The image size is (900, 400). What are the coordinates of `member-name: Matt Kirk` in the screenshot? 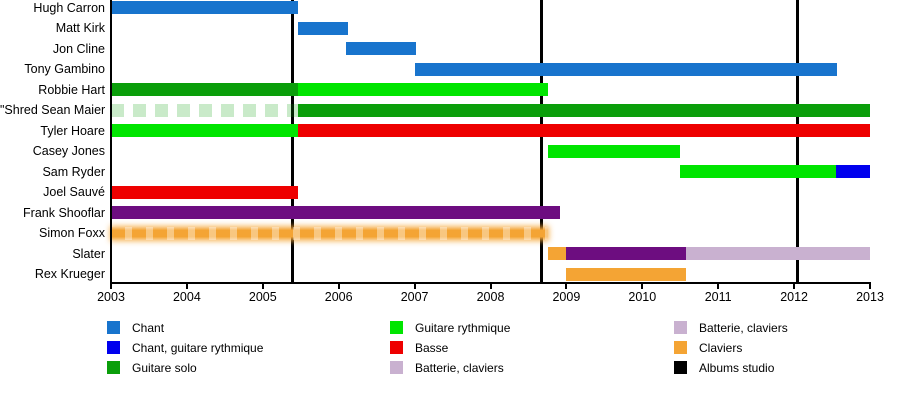 It's located at (80, 28).